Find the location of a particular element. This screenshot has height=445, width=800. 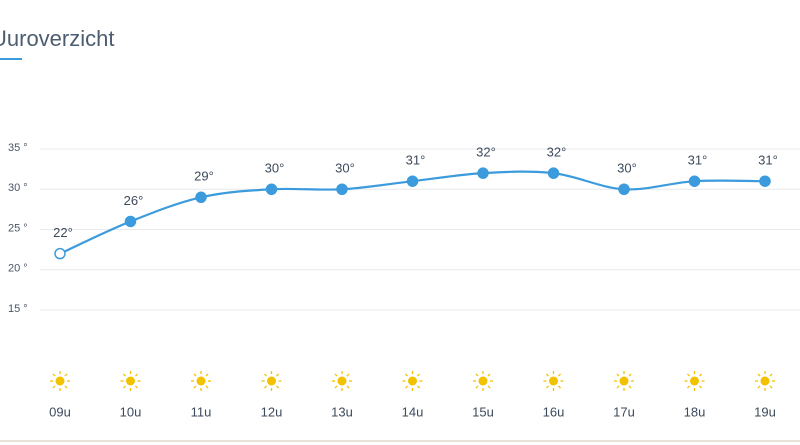

title: Uuroverzicht is located at coordinates (57, 38).